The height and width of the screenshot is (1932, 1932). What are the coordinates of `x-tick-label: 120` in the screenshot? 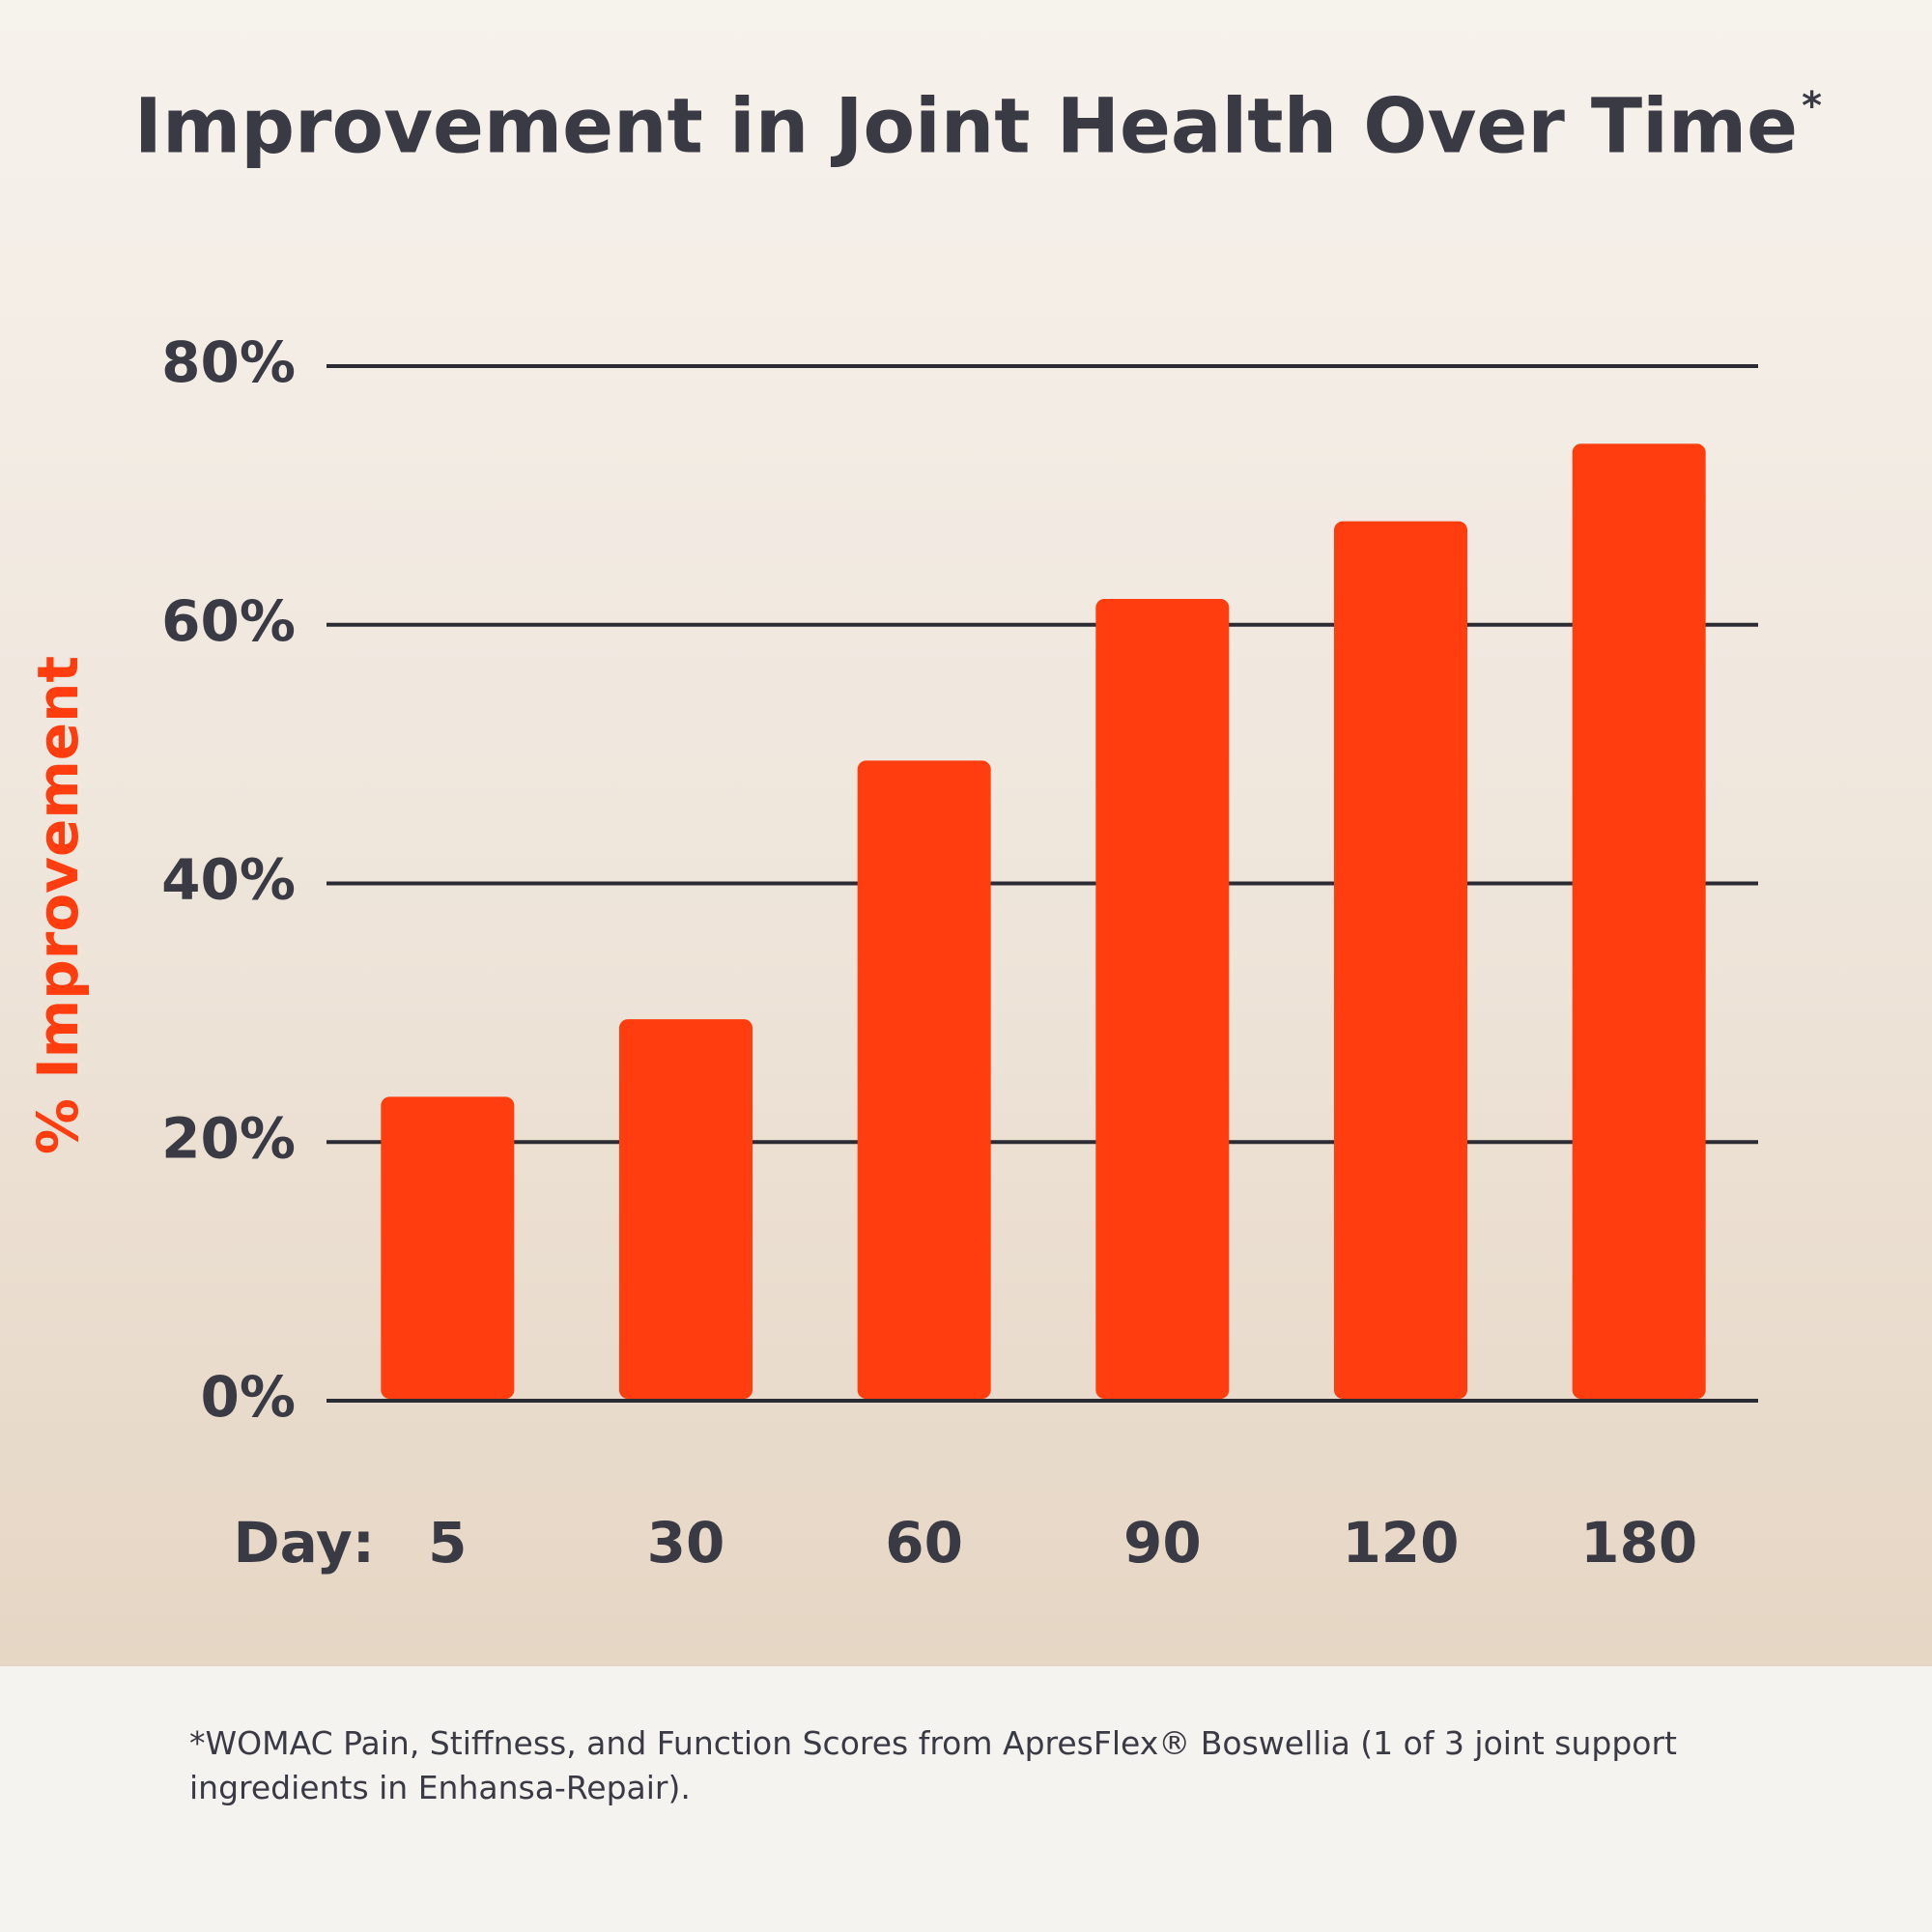 It's located at (1400, 1543).